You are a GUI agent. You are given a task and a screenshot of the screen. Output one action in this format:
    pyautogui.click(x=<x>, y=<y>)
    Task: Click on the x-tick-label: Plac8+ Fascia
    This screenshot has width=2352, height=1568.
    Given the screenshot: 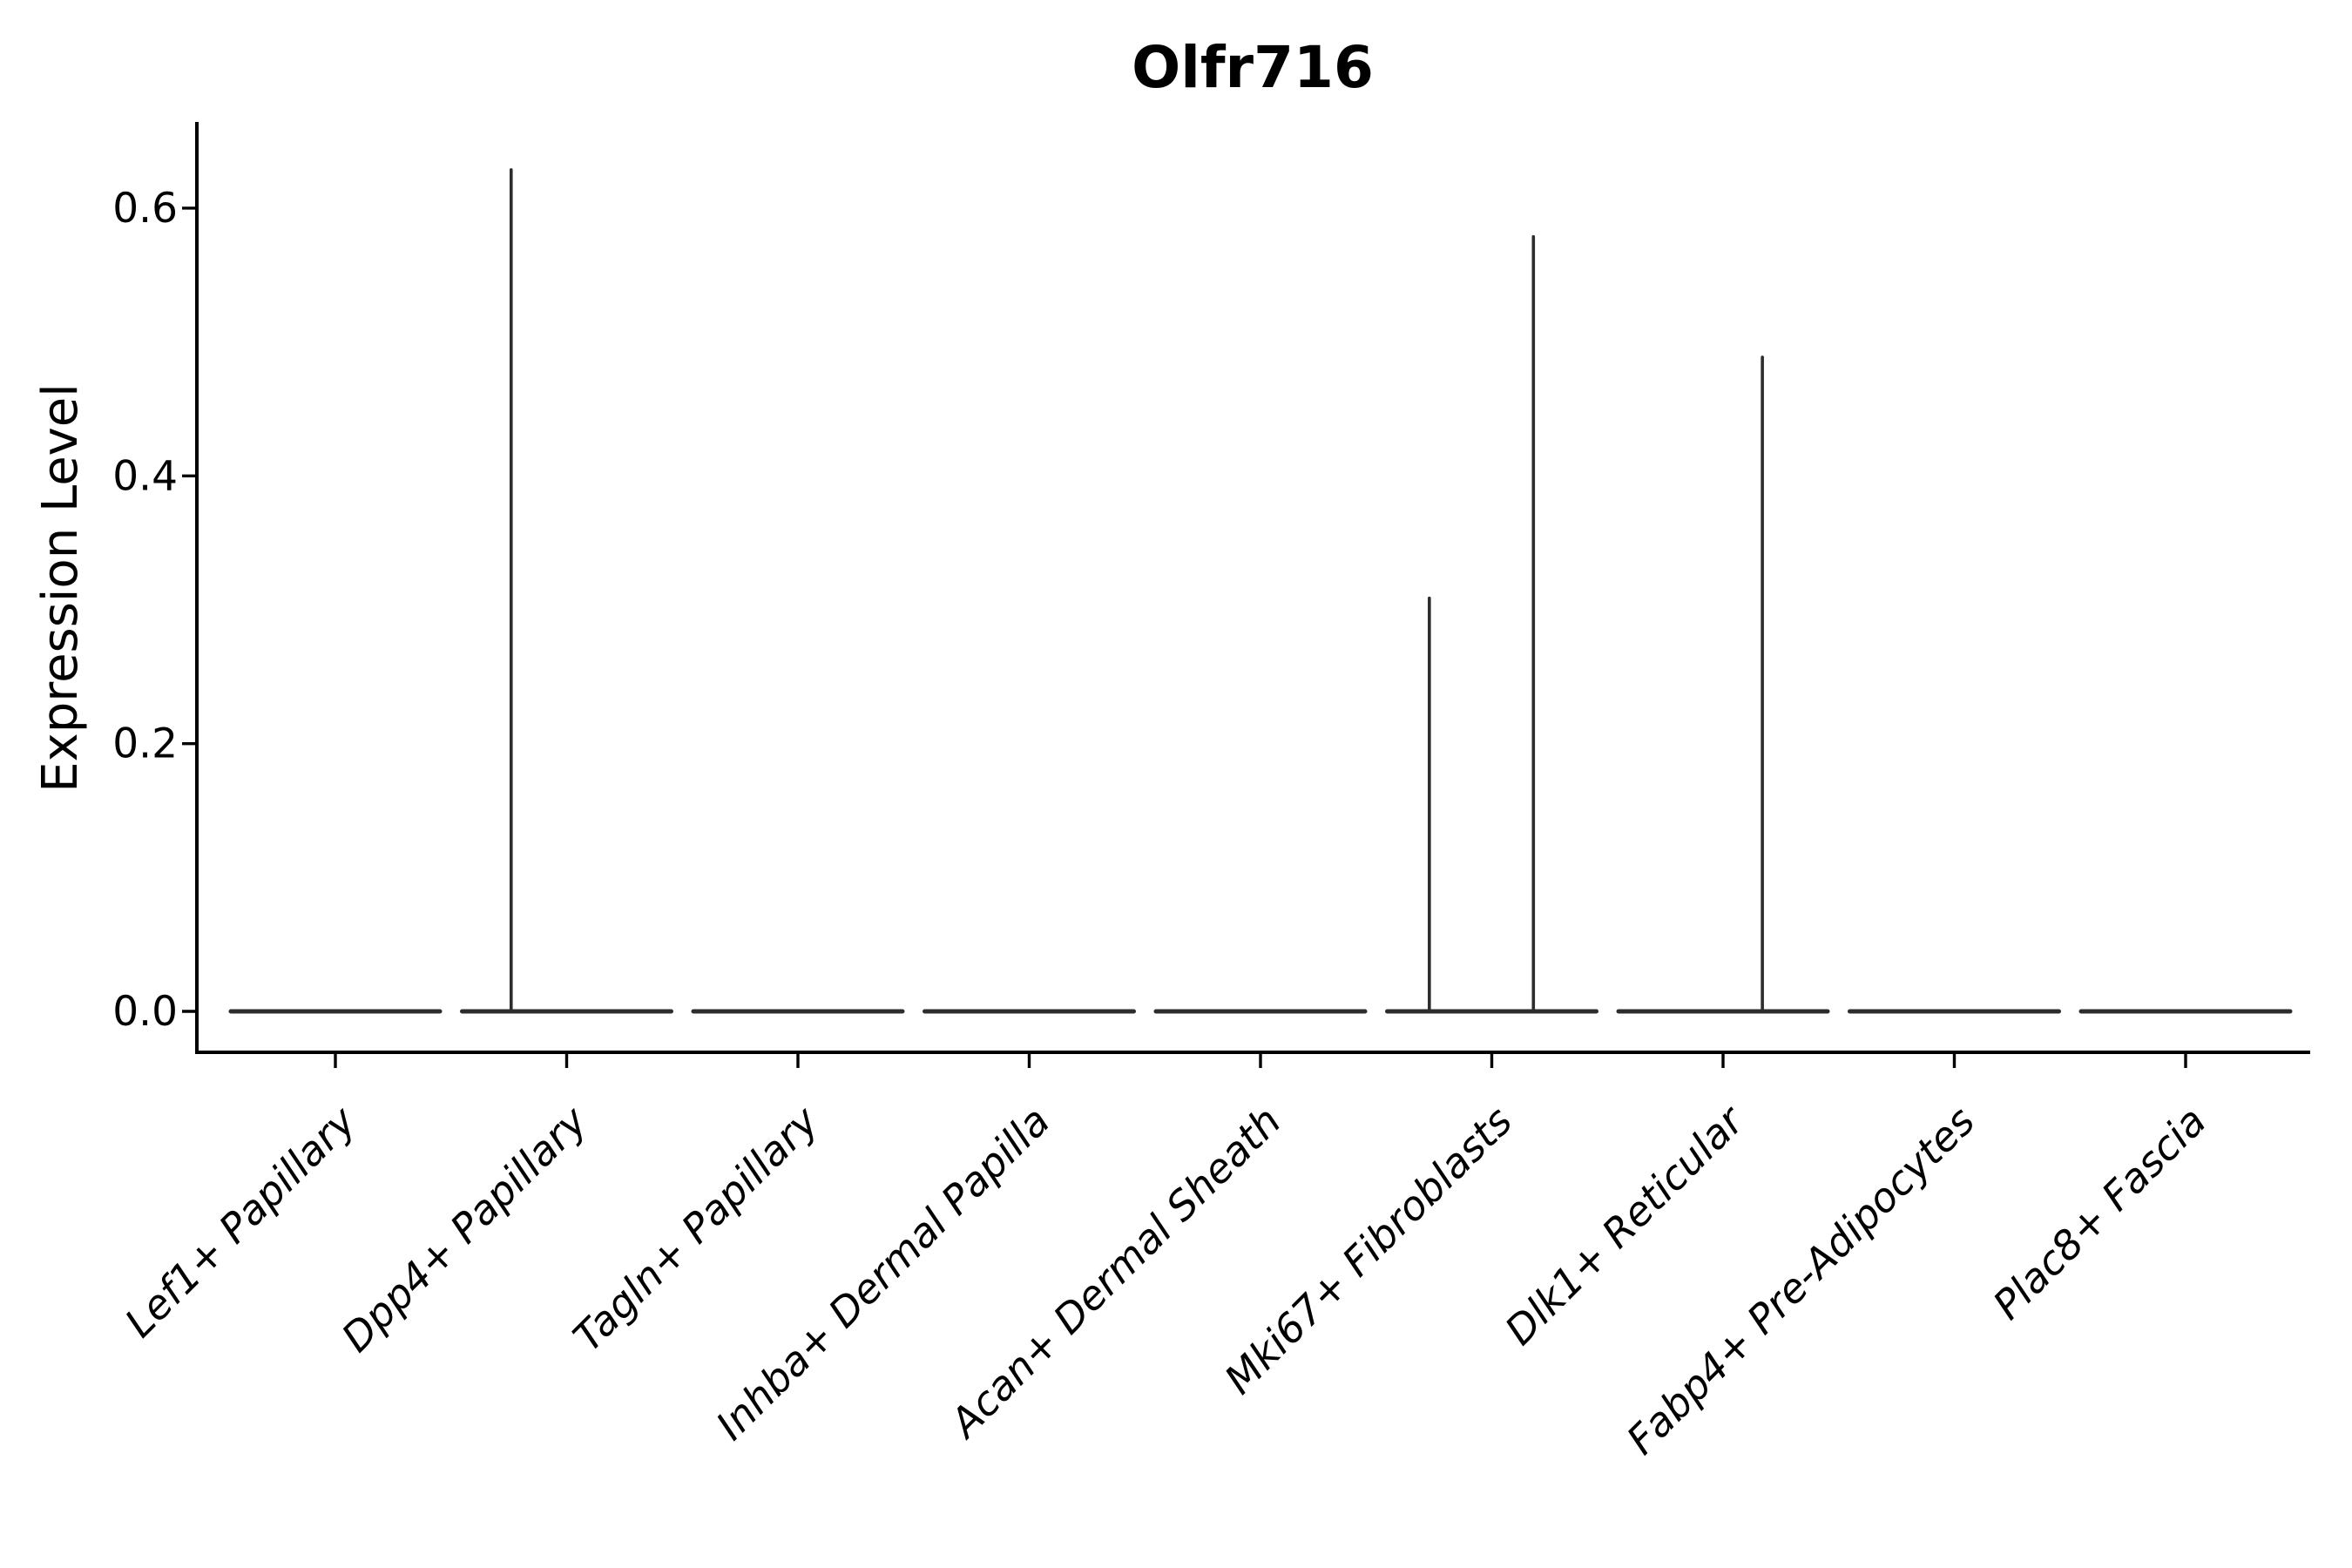 What is the action you would take?
    pyautogui.click(x=2099, y=1213)
    